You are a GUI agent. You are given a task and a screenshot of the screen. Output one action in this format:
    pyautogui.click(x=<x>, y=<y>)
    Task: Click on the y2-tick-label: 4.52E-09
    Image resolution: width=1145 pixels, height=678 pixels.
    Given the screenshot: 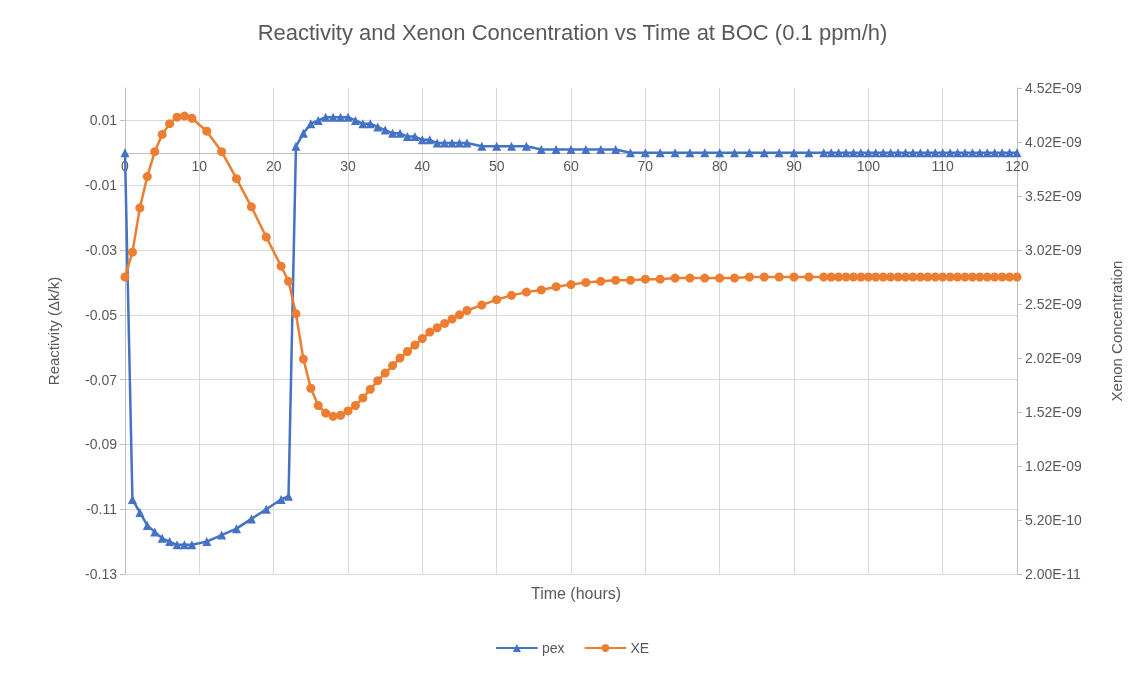 What is the action you would take?
    pyautogui.click(x=1054, y=88)
    